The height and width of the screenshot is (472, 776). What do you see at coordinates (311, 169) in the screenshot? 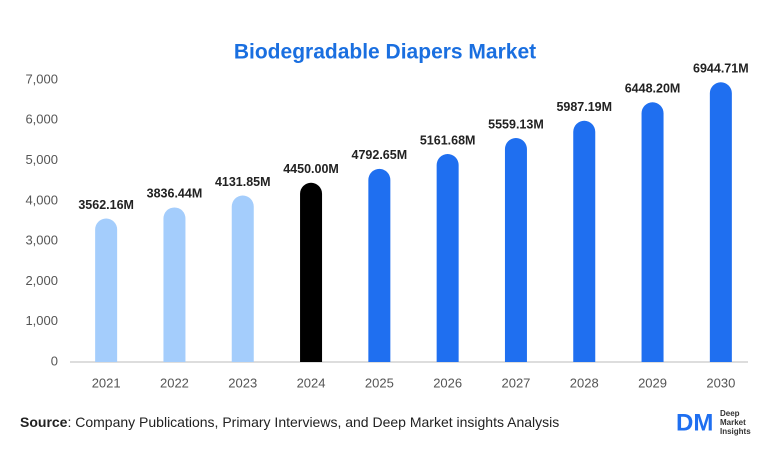
I see `value-label: 4450.00M` at bounding box center [311, 169].